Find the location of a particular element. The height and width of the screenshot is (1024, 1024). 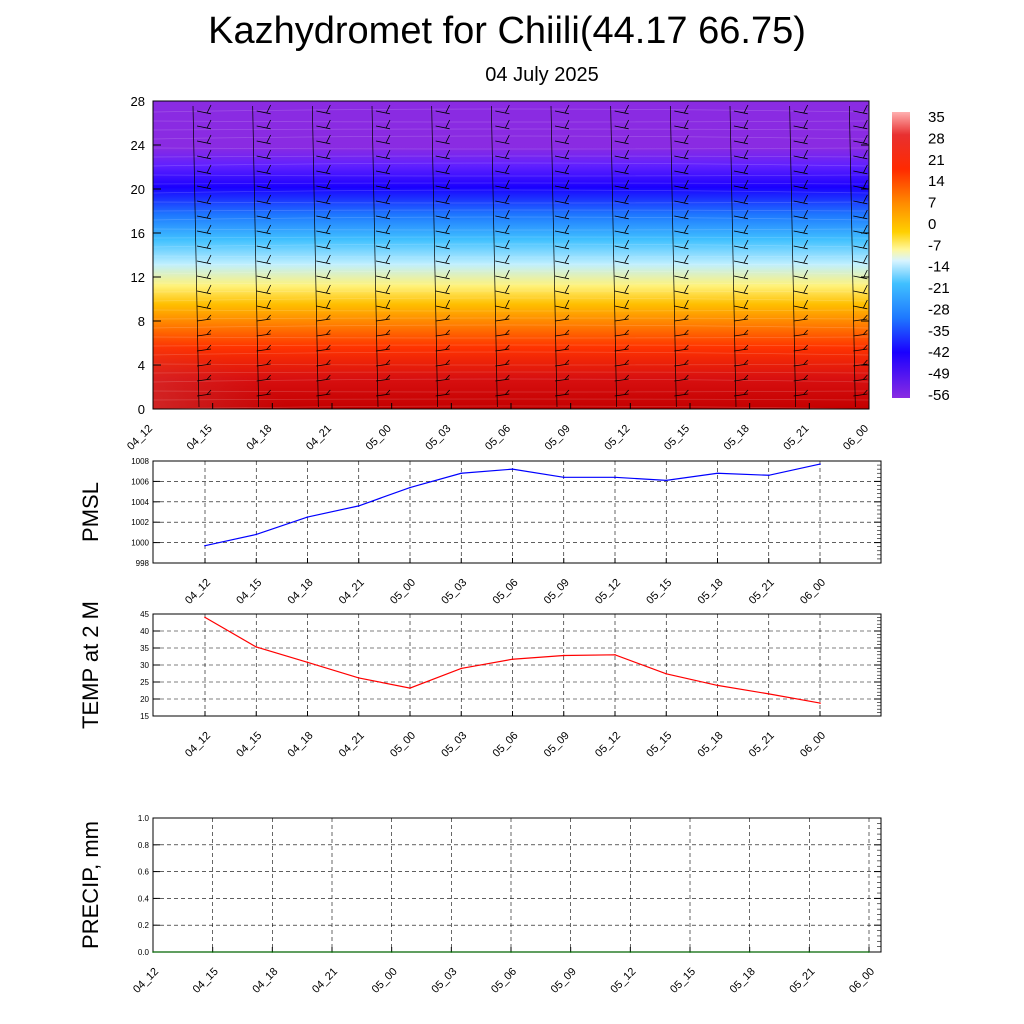

ytick-label: 0.8 is located at coordinates (144, 845).